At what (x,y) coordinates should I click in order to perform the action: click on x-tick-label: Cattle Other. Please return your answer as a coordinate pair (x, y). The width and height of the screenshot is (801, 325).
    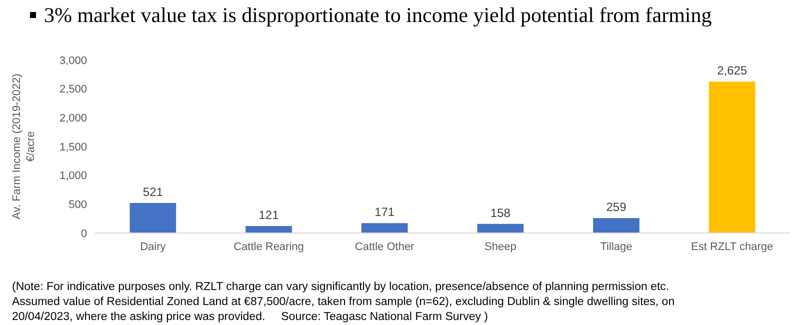
    Looking at the image, I should click on (384, 247).